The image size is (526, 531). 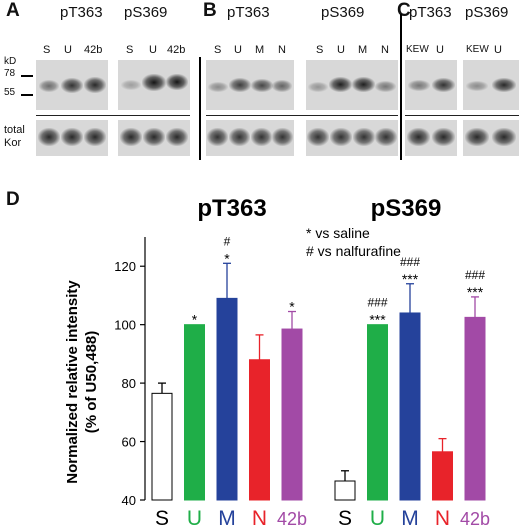 I want to click on y-axis-title-line1: Normalized relative intensity, so click(x=72, y=382).